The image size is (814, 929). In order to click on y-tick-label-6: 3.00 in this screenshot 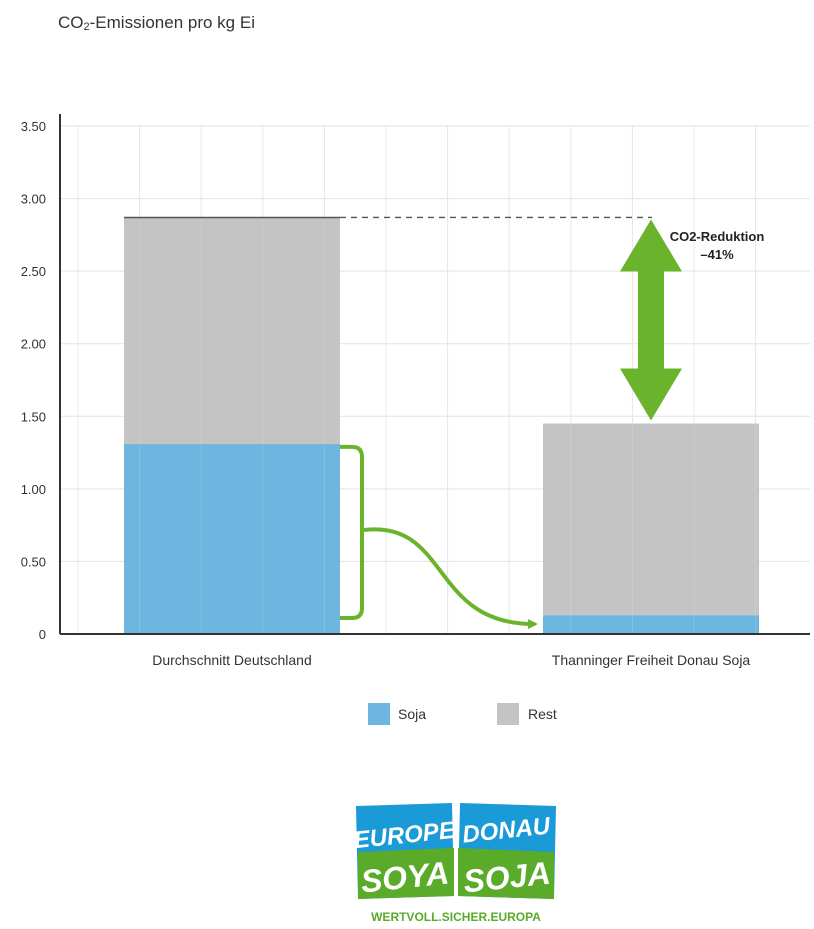, I will do `click(33, 199)`.